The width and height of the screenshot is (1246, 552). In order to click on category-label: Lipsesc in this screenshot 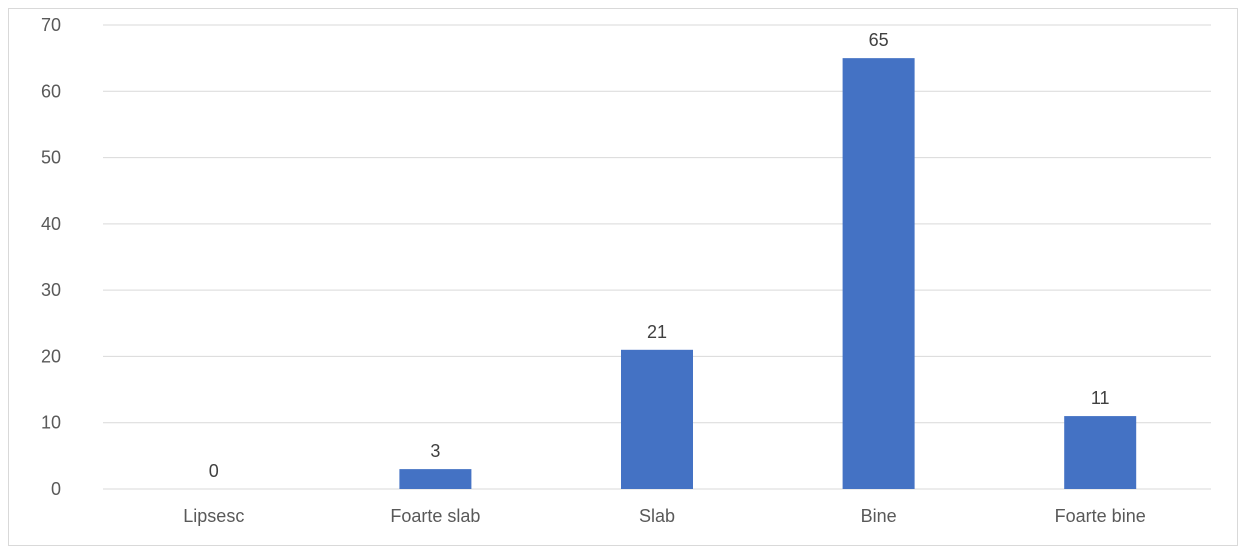, I will do `click(213, 516)`.